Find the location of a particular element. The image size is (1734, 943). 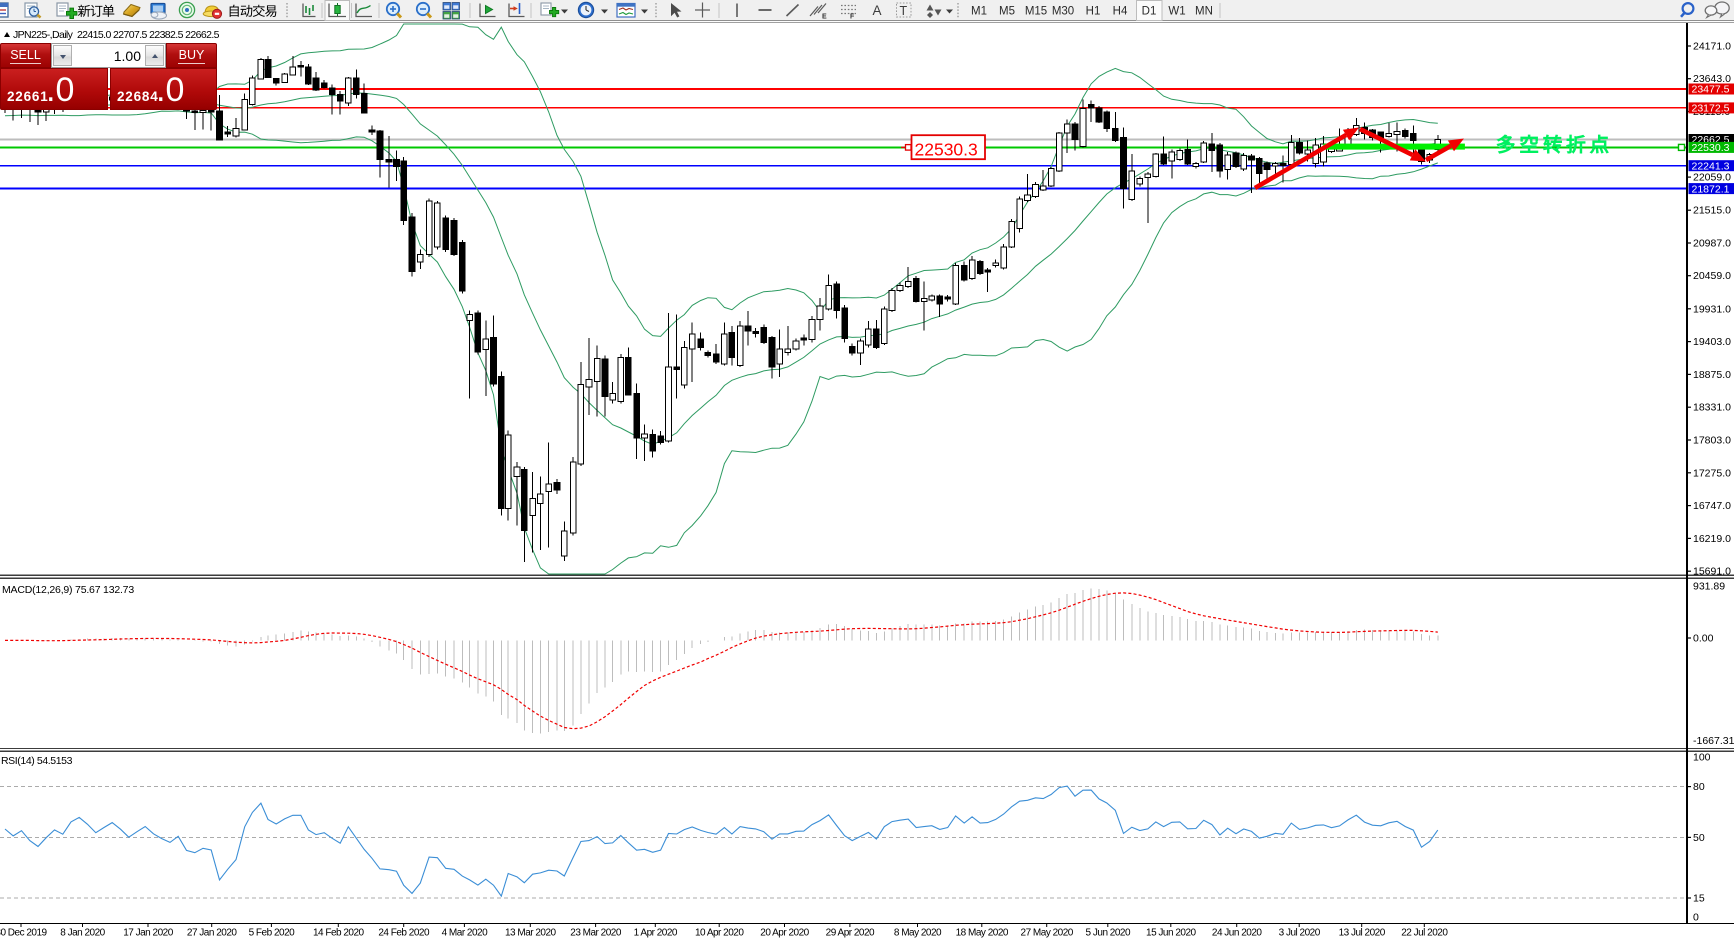

svg-text: 16219.0 is located at coordinates (1712, 539).